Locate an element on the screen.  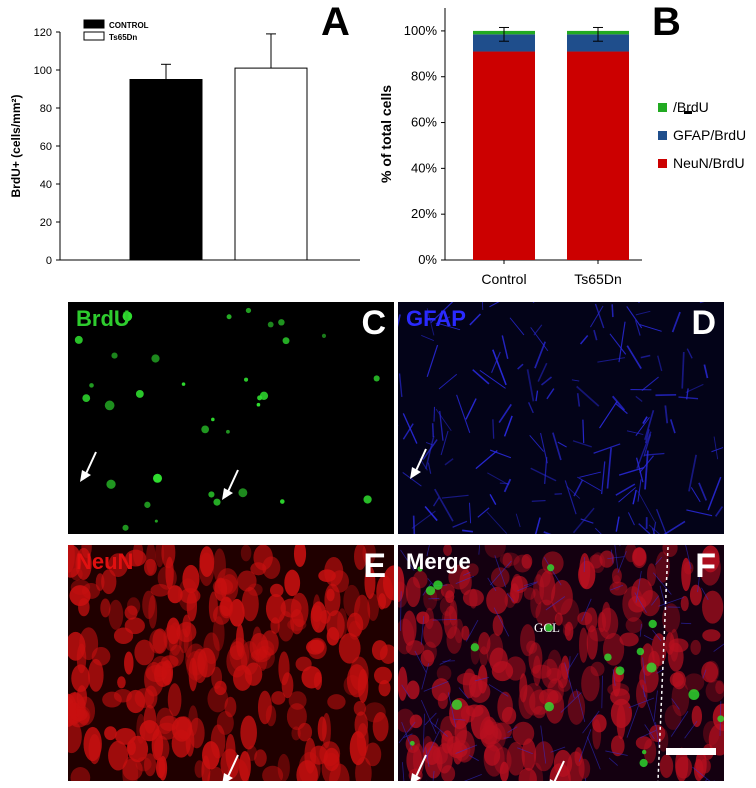
legend-label: NeuN/BrdU is located at coordinates (709, 163).